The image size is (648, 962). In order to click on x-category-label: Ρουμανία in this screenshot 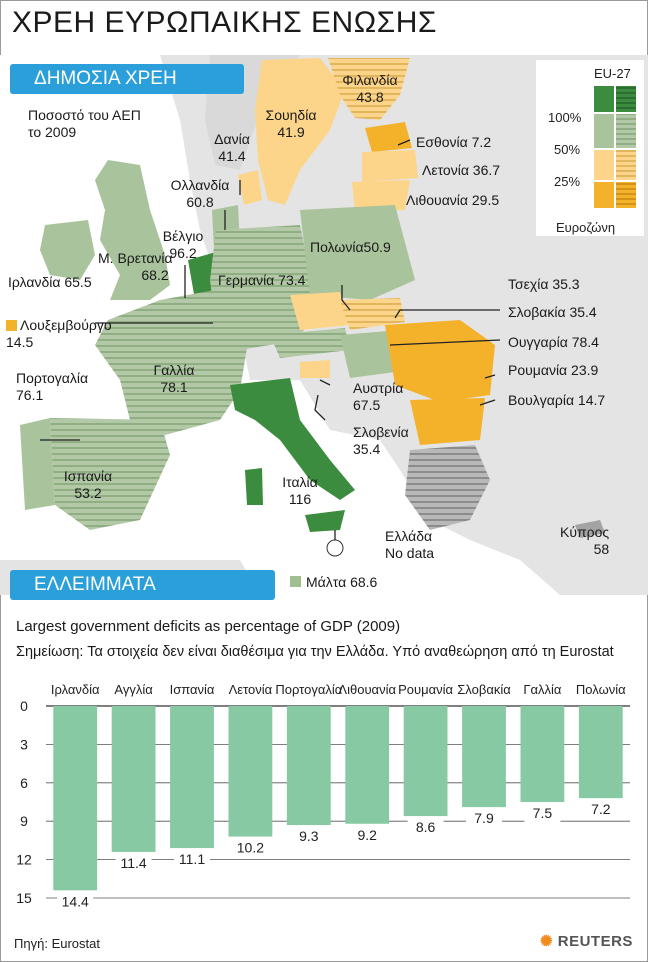, I will do `click(425, 689)`.